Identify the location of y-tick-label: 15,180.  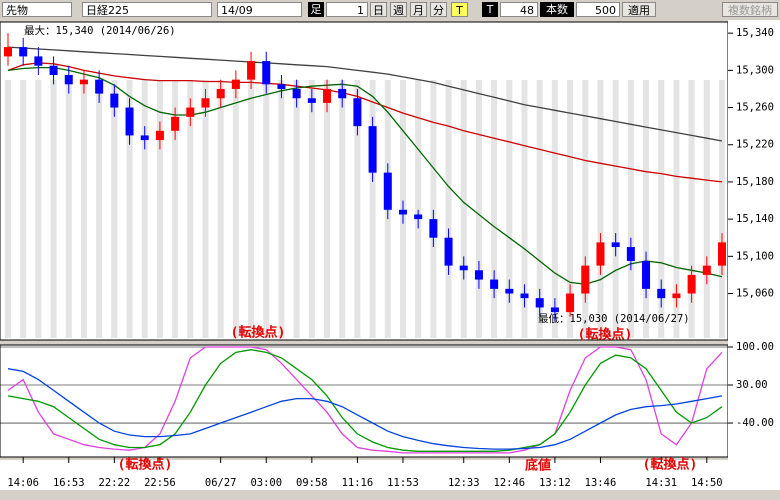
(755, 182).